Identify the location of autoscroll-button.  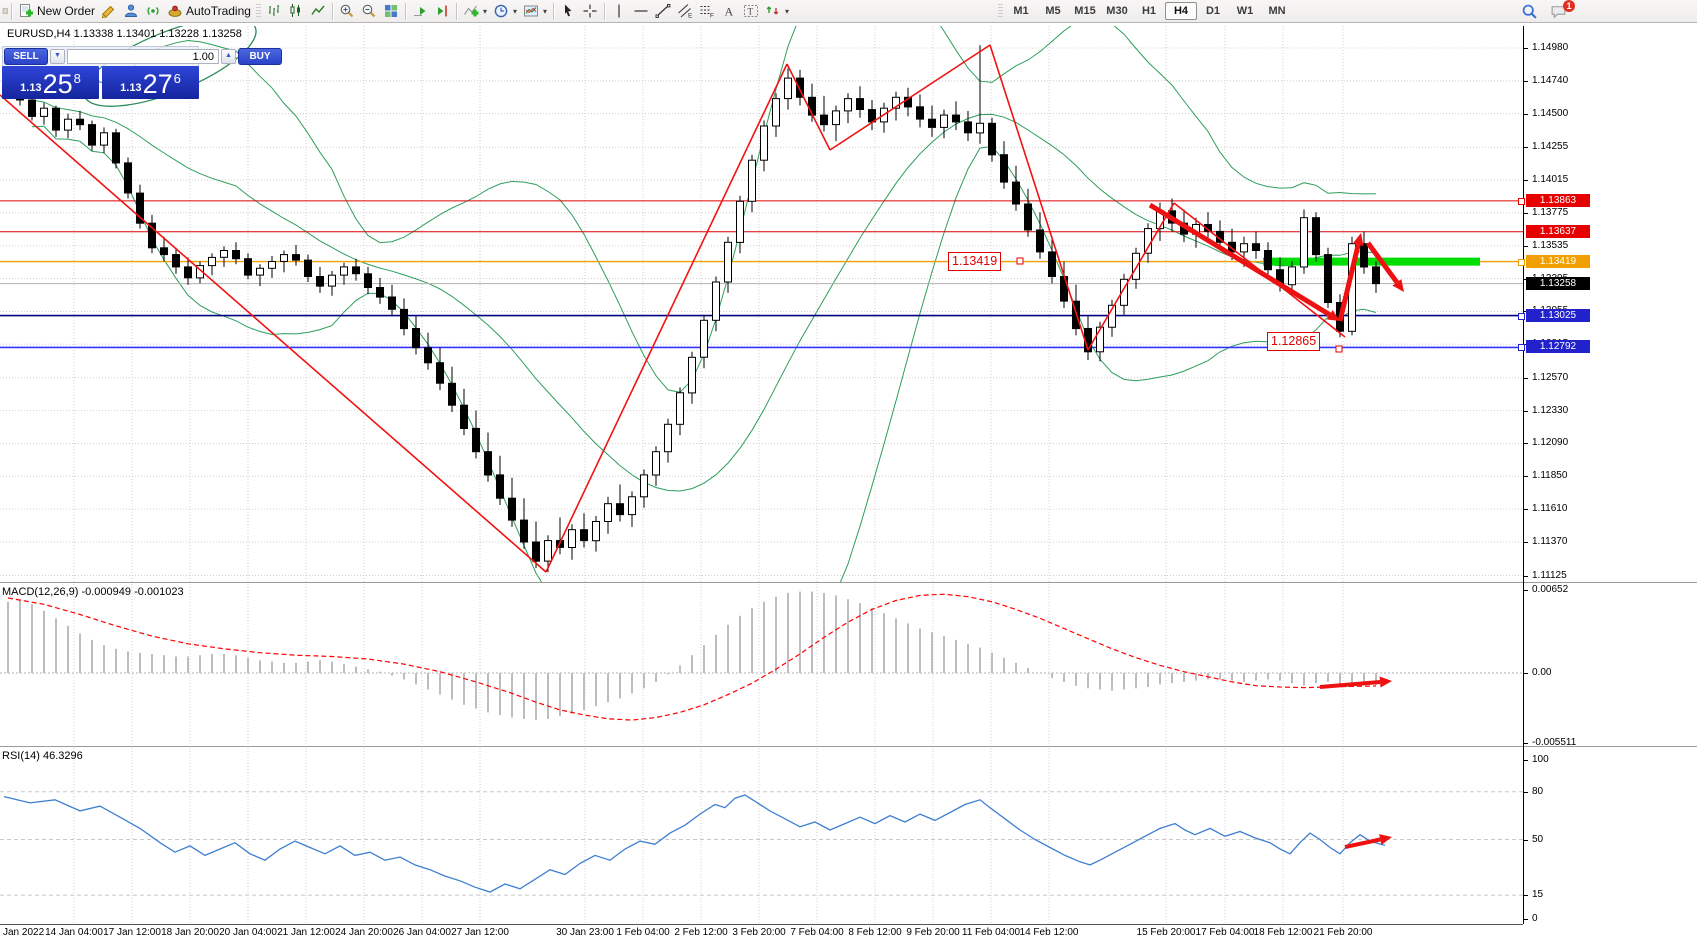
(420, 11).